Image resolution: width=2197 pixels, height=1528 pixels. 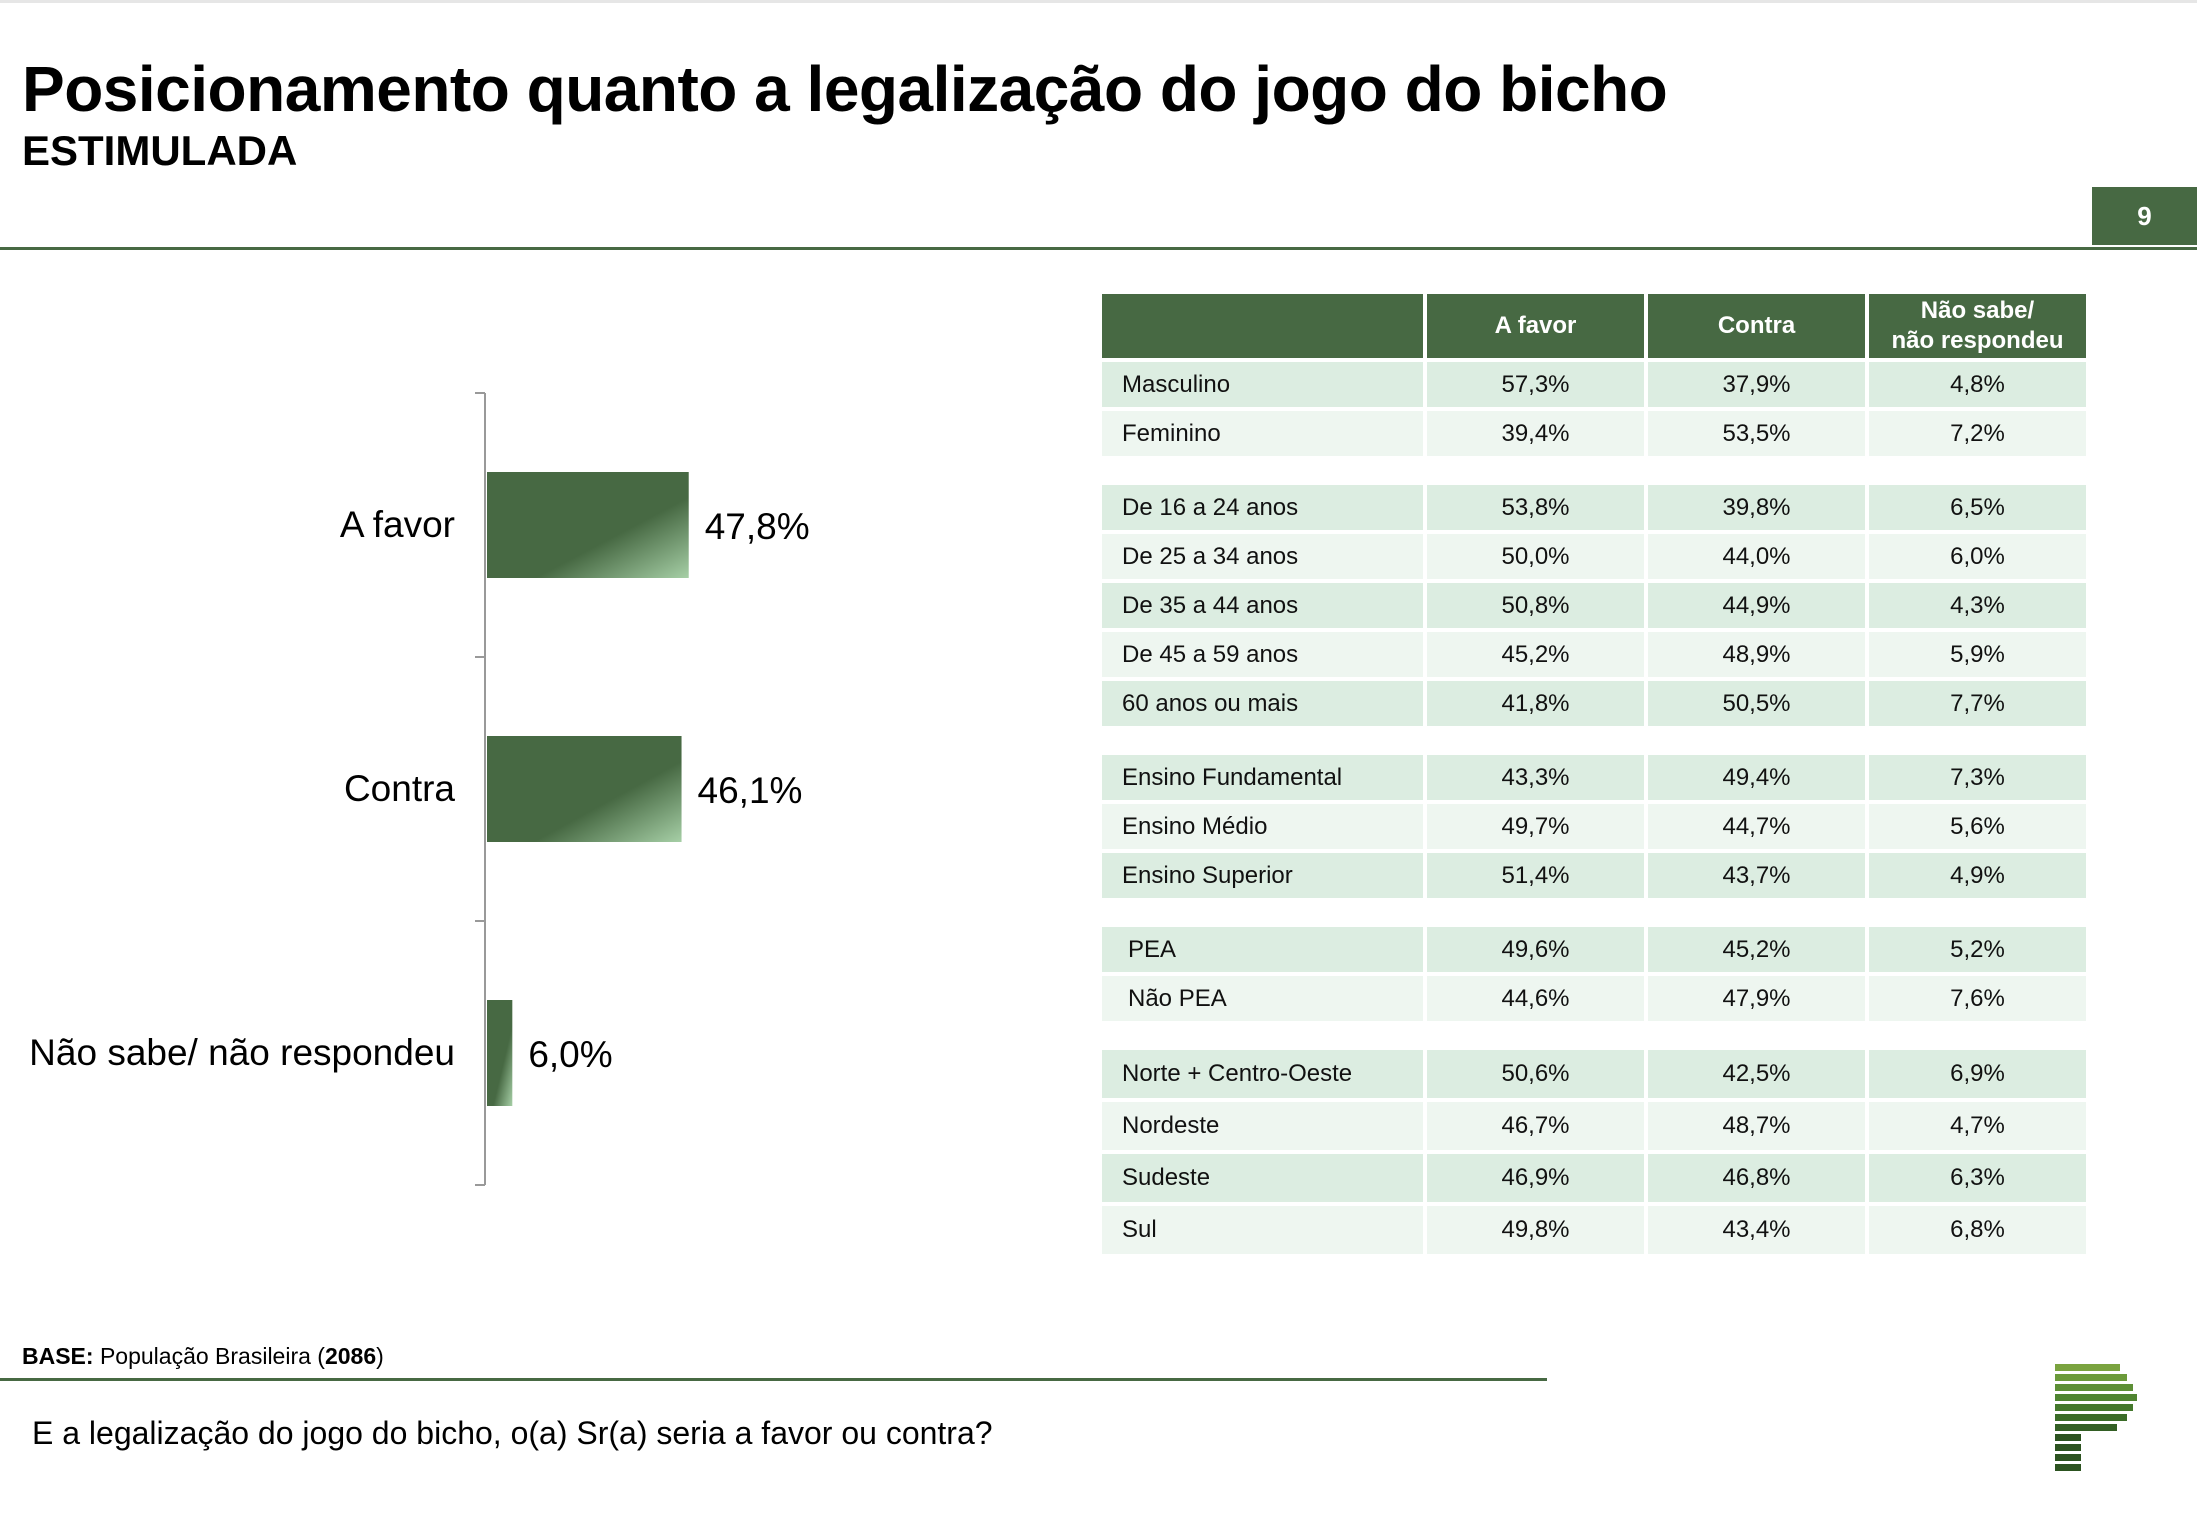 What do you see at coordinates (1262, 605) in the screenshot?
I see `row-label: De 35 a 44 anos` at bounding box center [1262, 605].